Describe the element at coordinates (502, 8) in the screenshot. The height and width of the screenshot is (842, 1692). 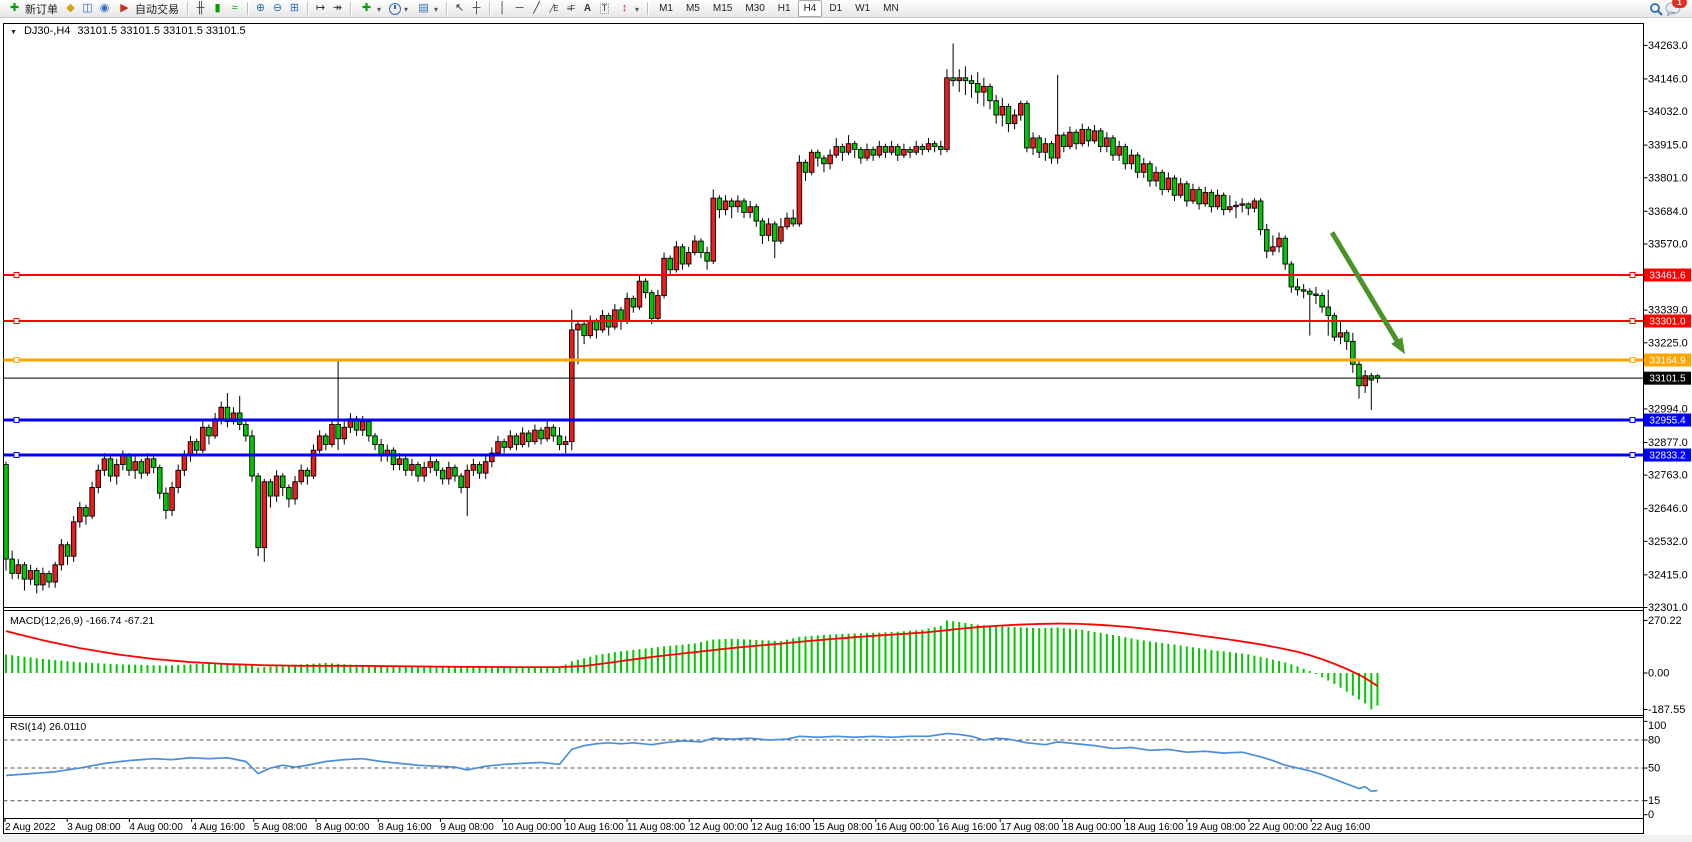
I see `vertical-line-tool-icon` at that location.